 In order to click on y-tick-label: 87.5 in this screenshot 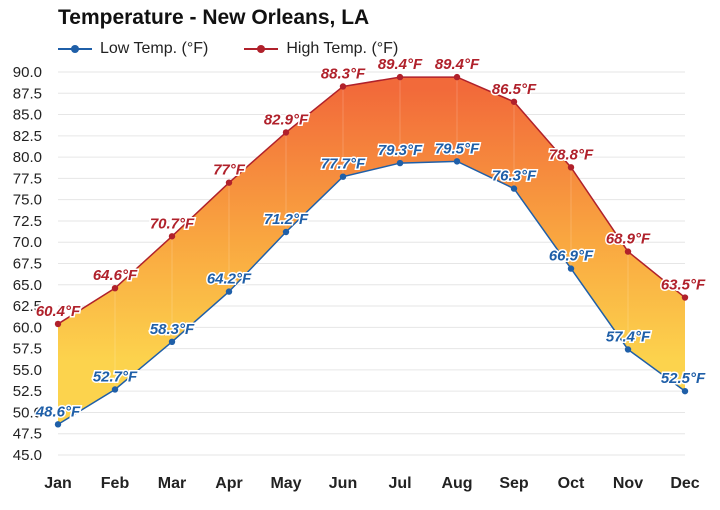, I will do `click(27, 93)`.